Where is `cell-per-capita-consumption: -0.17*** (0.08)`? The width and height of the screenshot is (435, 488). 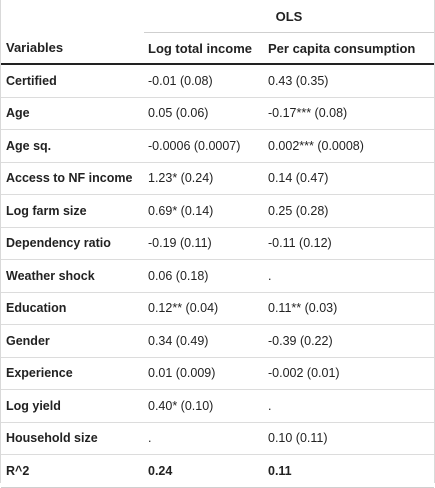 cell-per-capita-consumption: -0.17*** (0.08) is located at coordinates (308, 113).